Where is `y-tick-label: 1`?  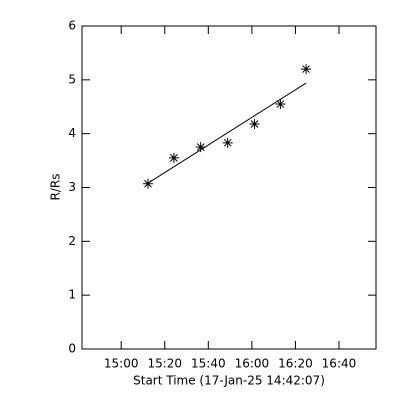 y-tick-label: 1 is located at coordinates (72, 295).